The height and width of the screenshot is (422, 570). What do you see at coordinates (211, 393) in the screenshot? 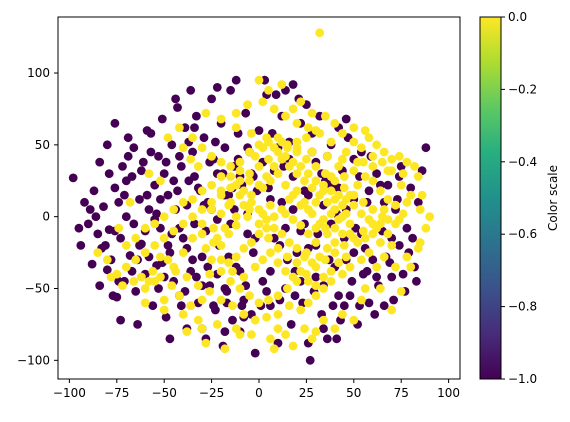
I see `x-tick-label: −25` at bounding box center [211, 393].